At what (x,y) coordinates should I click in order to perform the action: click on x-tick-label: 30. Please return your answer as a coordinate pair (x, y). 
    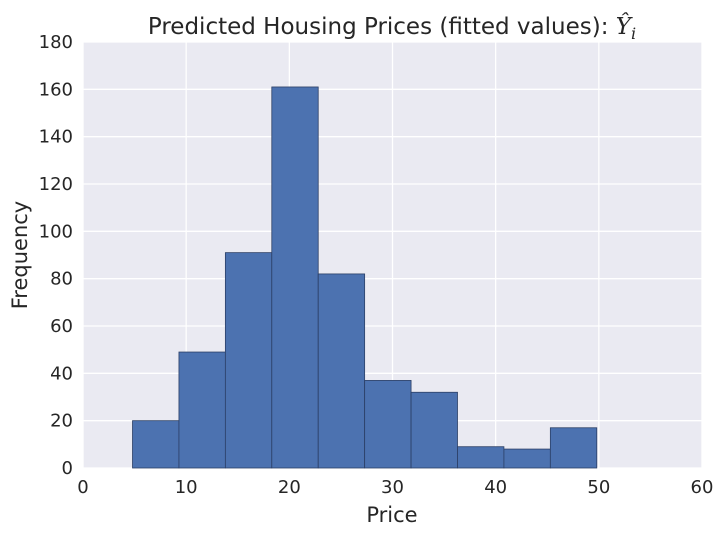
    Looking at the image, I should click on (392, 487).